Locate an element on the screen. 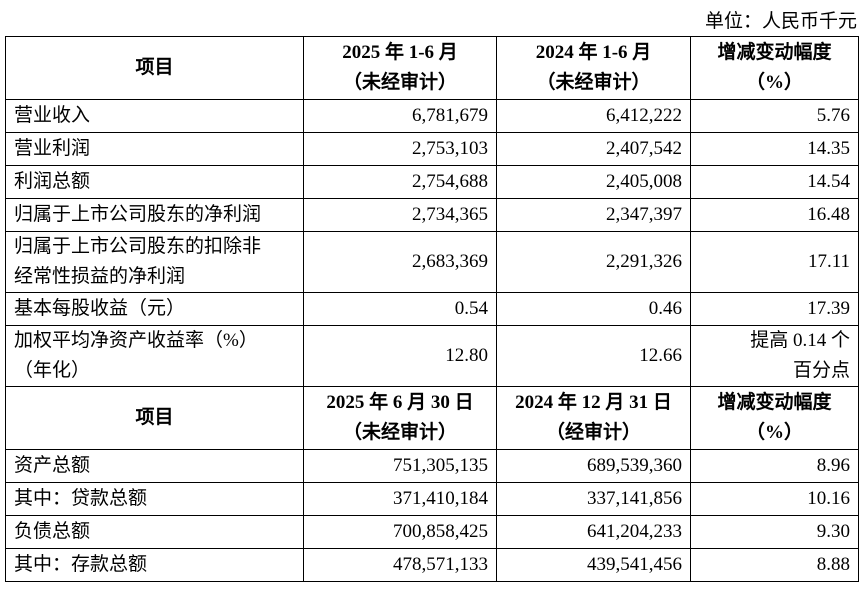 This screenshot has width=865, height=591. row-label: 其中：贷款总额 is located at coordinates (154, 499).